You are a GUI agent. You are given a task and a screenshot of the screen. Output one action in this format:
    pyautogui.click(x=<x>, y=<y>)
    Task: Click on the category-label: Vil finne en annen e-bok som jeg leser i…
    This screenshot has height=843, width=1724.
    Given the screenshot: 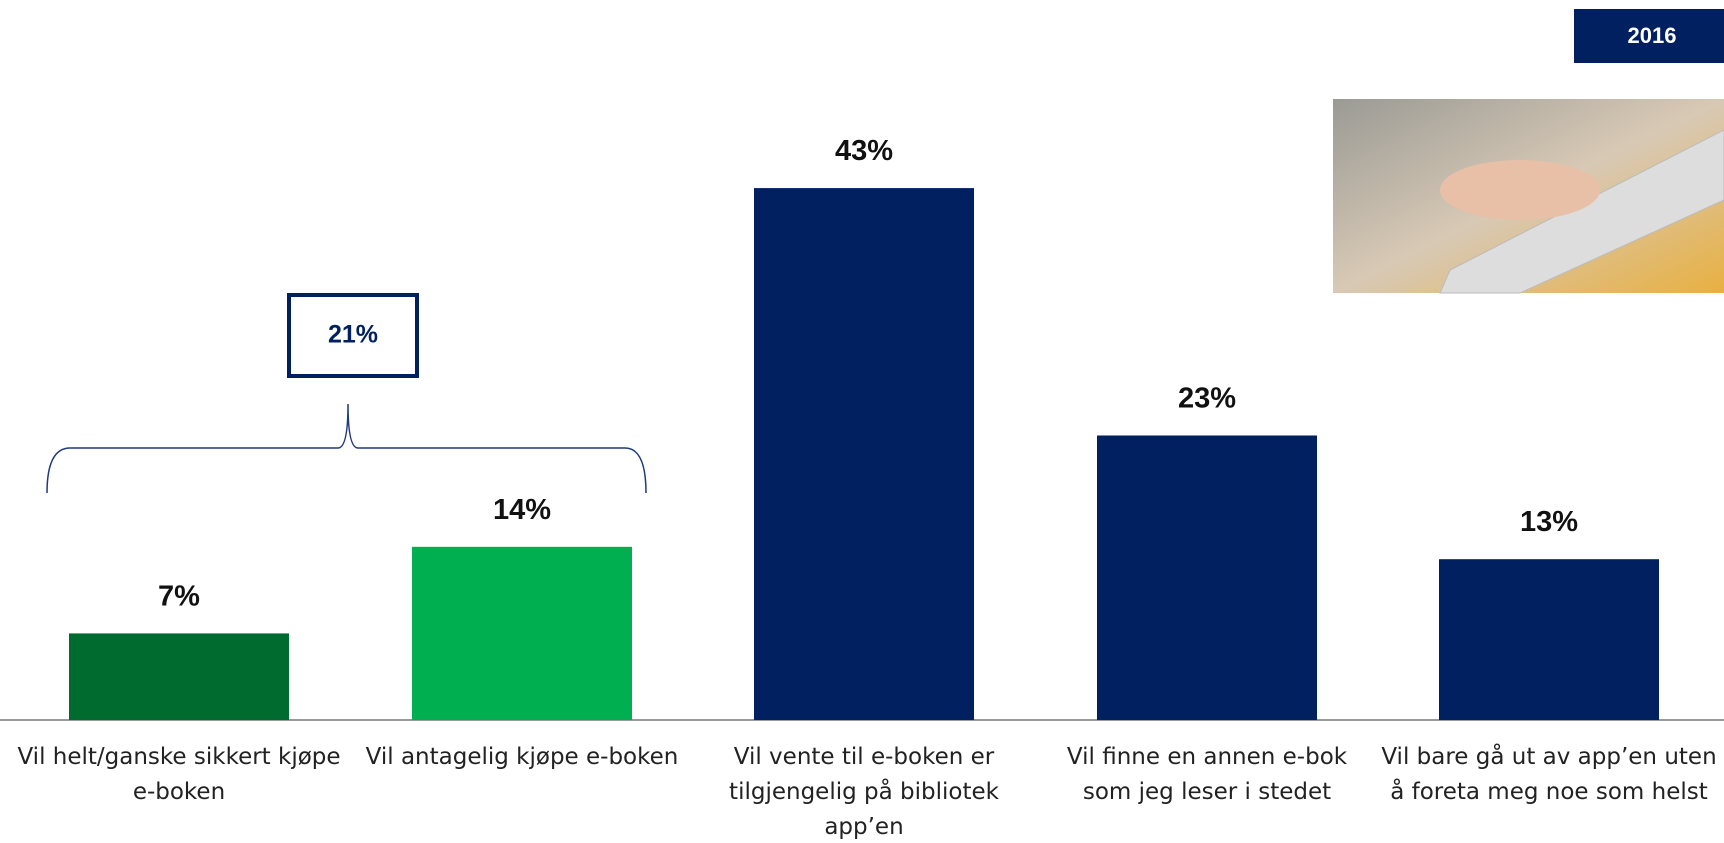 What is the action you would take?
    pyautogui.click(x=1207, y=774)
    